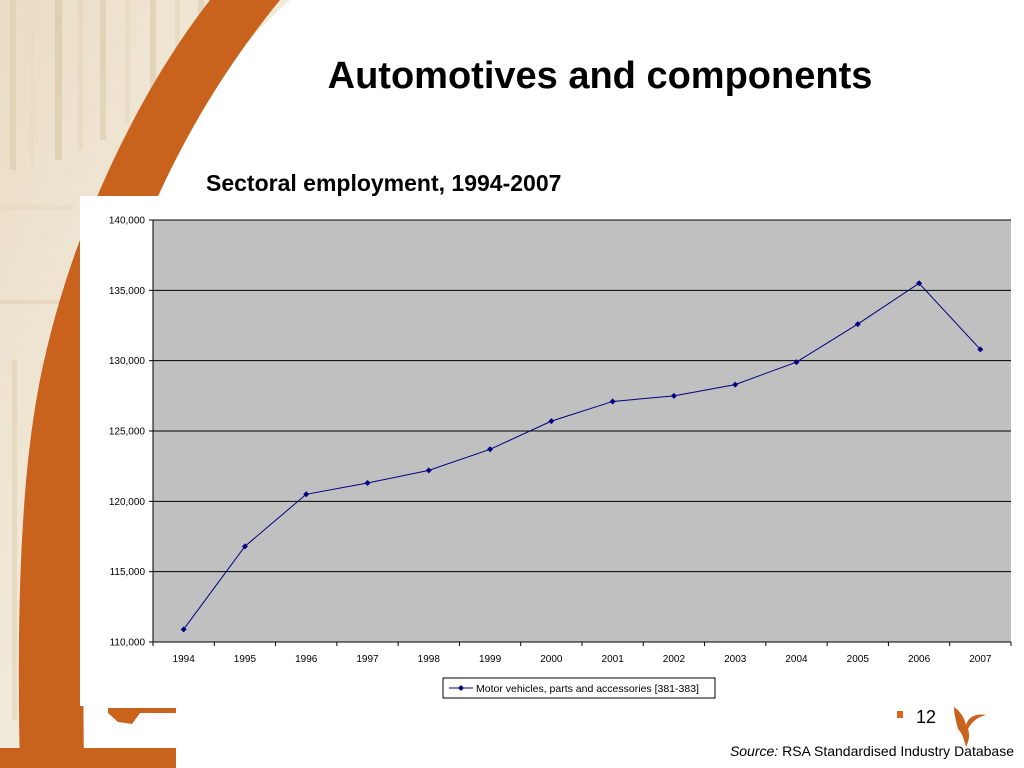 The height and width of the screenshot is (768, 1024). What do you see at coordinates (754, 751) in the screenshot?
I see `source-label: Source:` at bounding box center [754, 751].